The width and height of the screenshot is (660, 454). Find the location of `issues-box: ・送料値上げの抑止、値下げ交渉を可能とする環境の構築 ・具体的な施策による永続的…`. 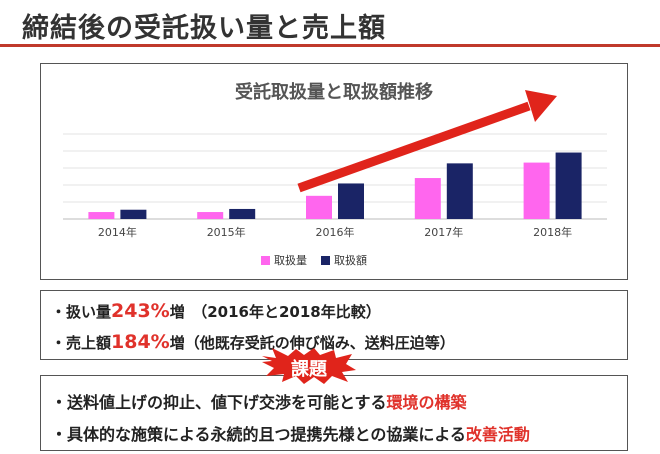

issues-box: ・送料値上げの抑止、値下げ交渉を可能とする環境の構築 ・具体的な施策による永続的… is located at coordinates (334, 413).